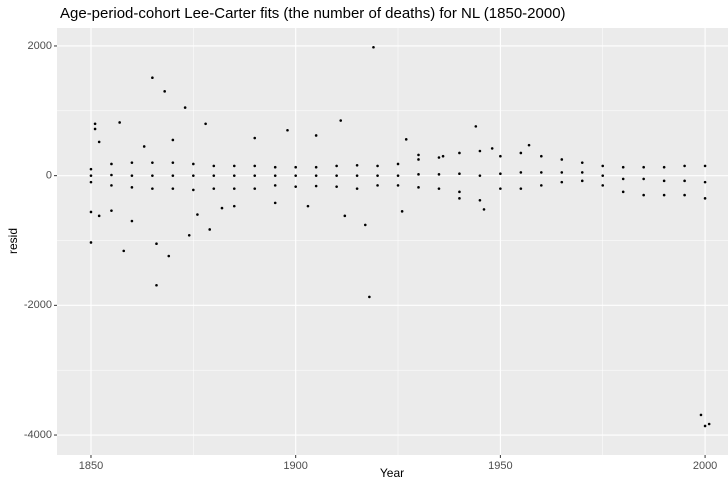 Image resolution: width=728 pixels, height=488 pixels. Describe the element at coordinates (49, 176) in the screenshot. I see `y-tick-label: 0` at that location.